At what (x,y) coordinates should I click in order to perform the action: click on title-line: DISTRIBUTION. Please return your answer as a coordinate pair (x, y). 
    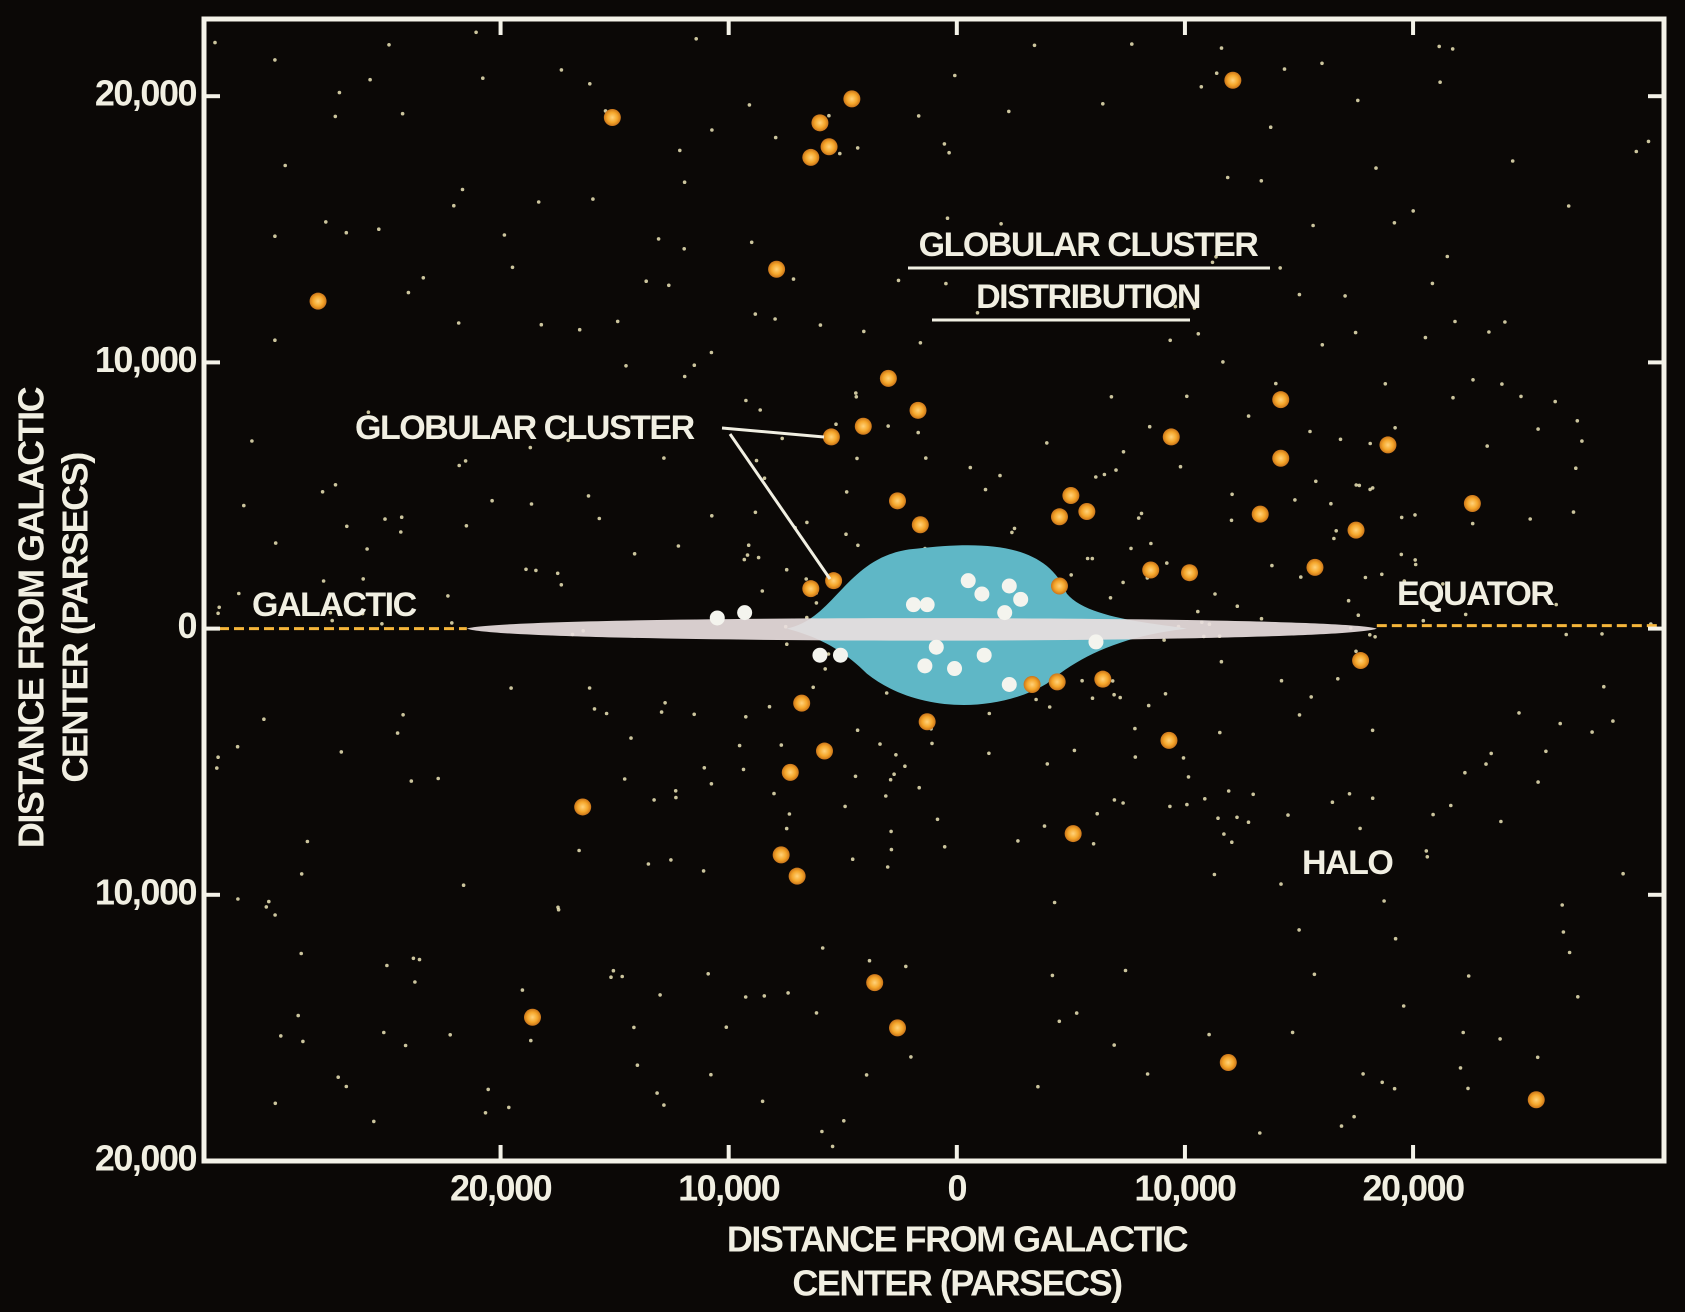
    Looking at the image, I should click on (1088, 297).